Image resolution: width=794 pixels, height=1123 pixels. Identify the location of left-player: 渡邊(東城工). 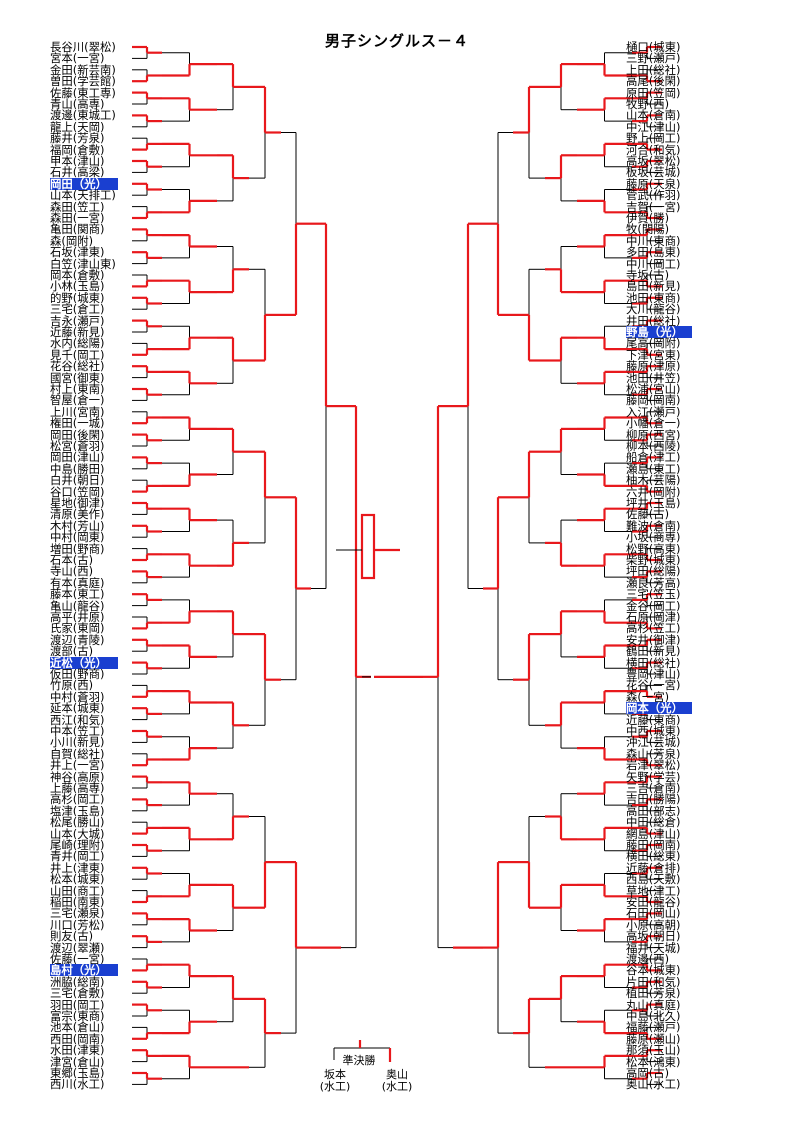
(83, 115).